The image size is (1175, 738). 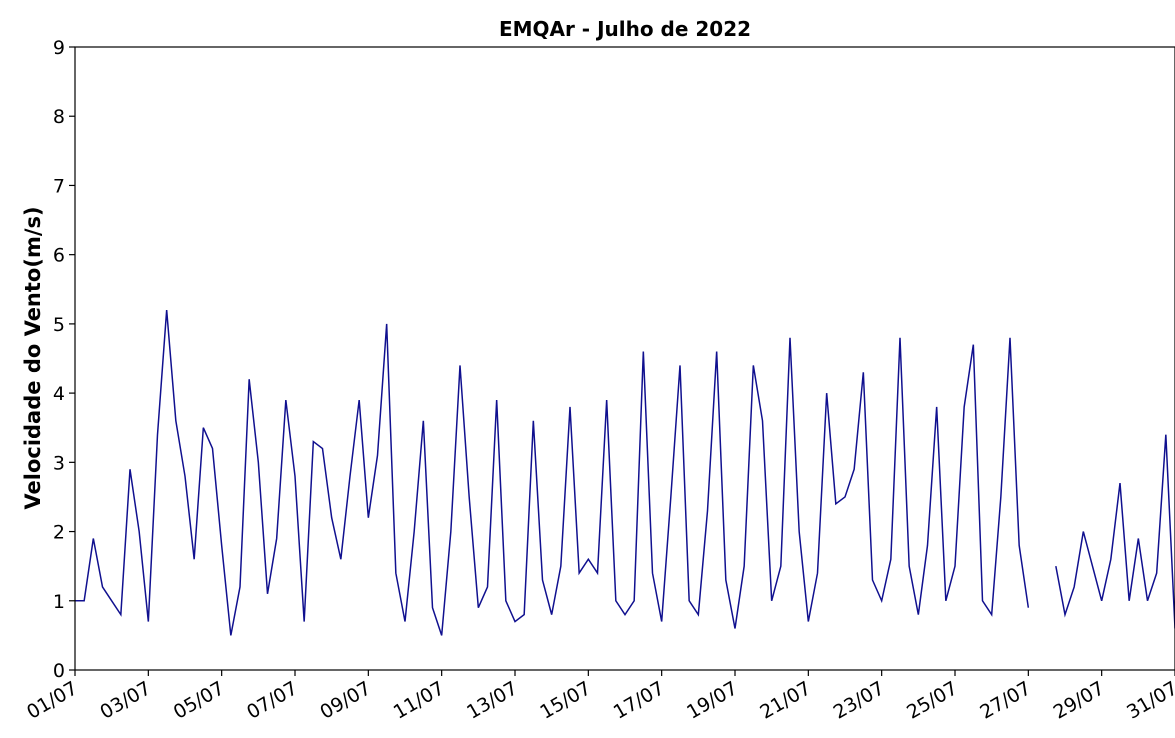 I want to click on x-tick-label: 15/07, so click(x=565, y=700).